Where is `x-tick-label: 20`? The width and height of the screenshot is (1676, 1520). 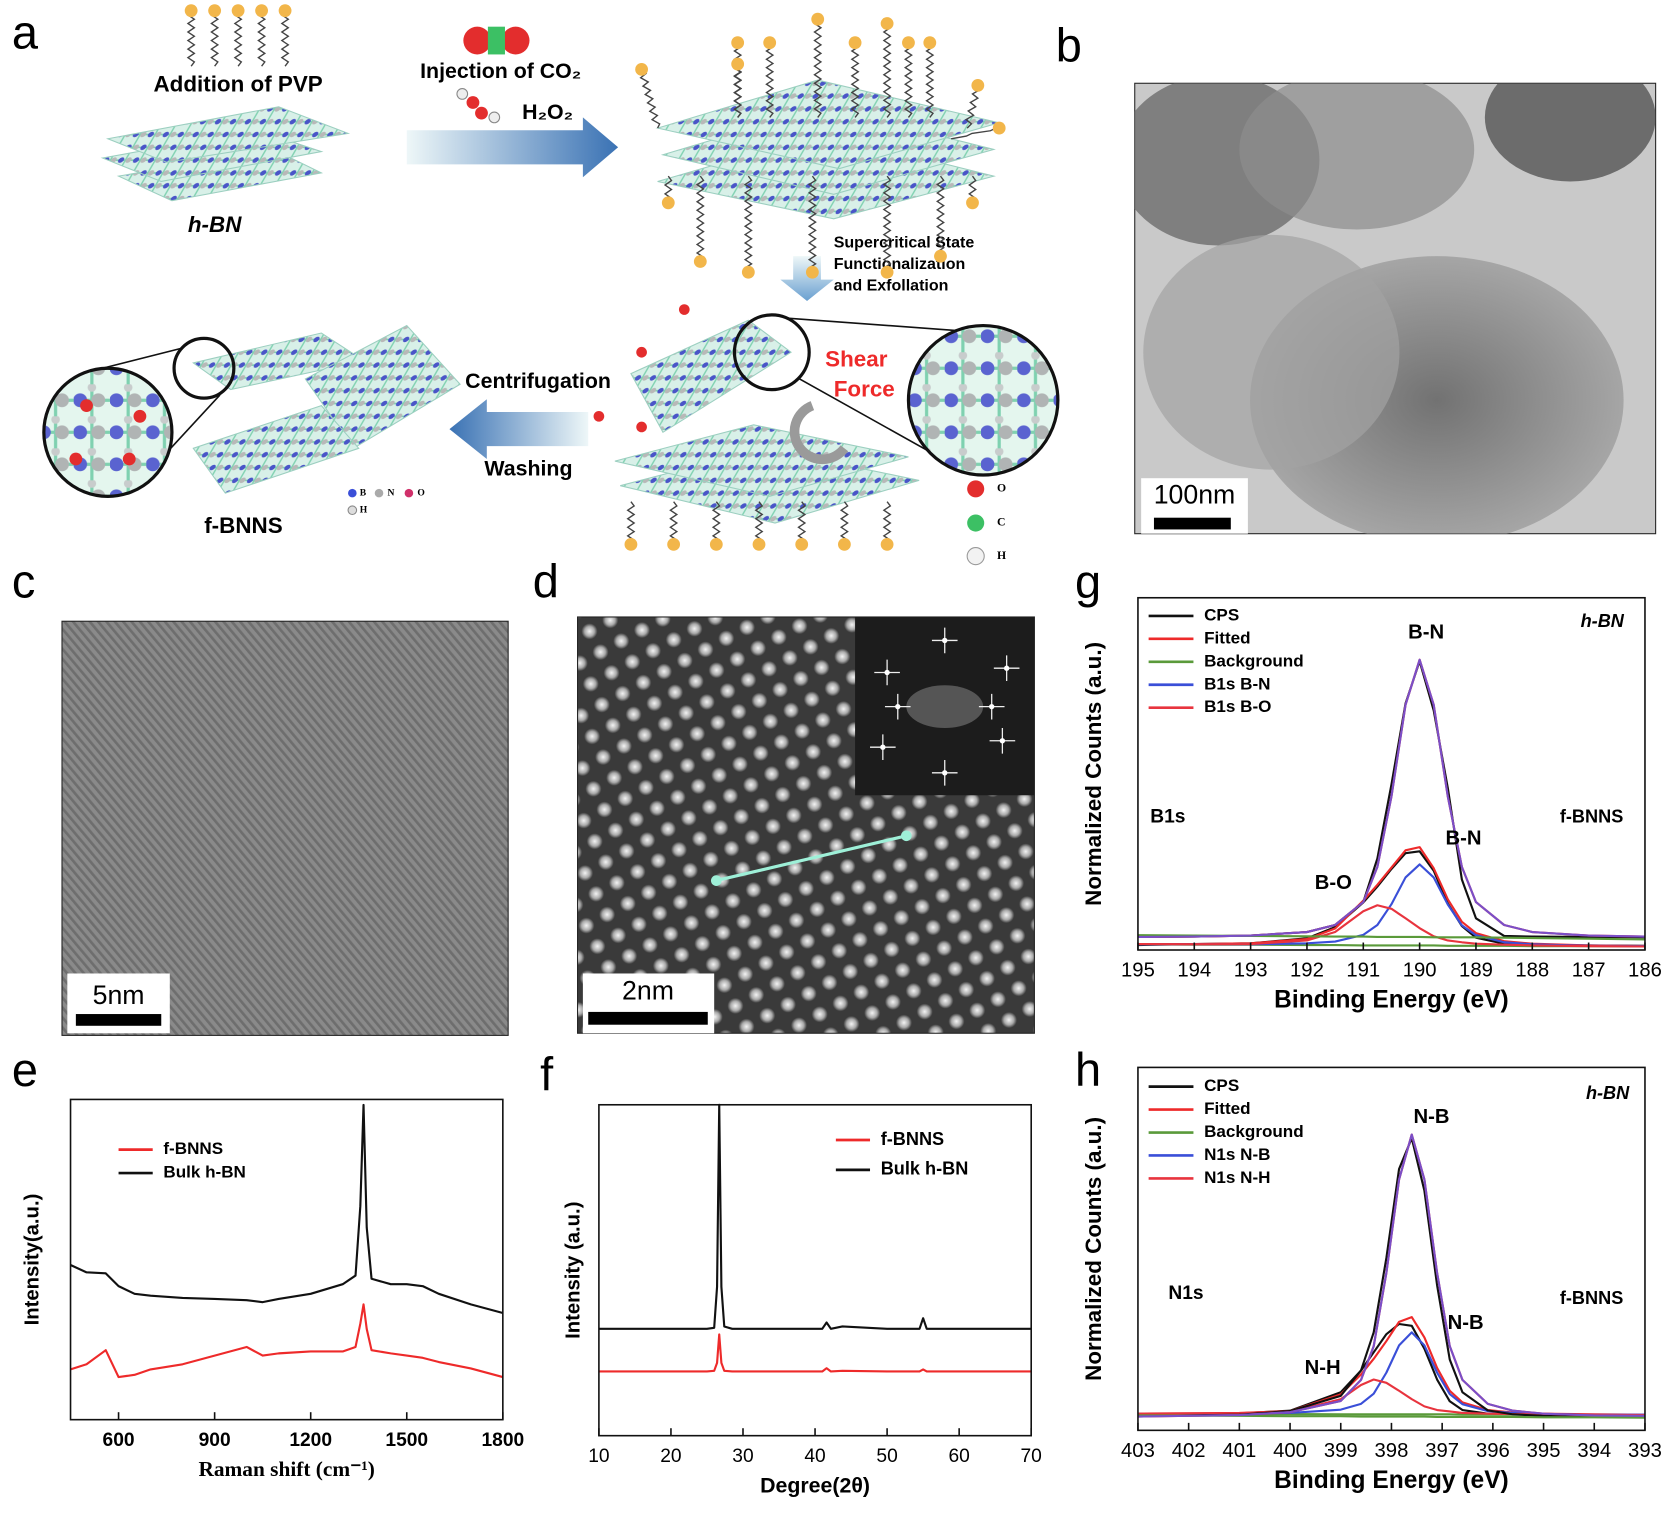
x-tick-label: 20 is located at coordinates (670, 1456).